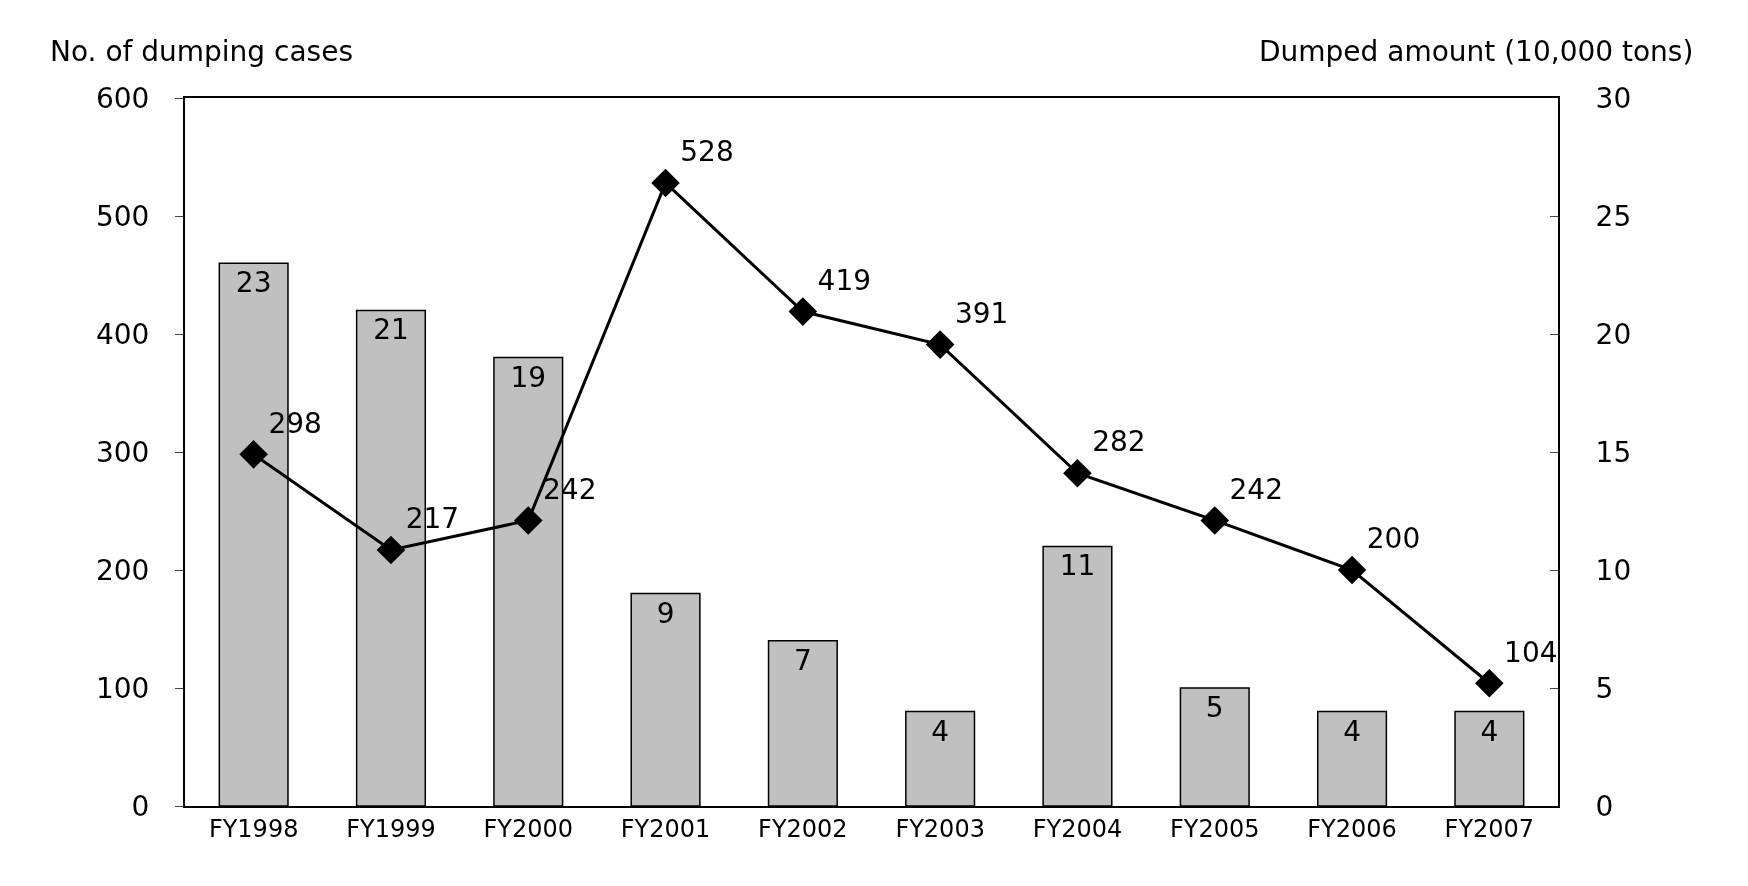 This screenshot has height=886, width=1748. What do you see at coordinates (528, 377) in the screenshot?
I see `data-label: 19` at bounding box center [528, 377].